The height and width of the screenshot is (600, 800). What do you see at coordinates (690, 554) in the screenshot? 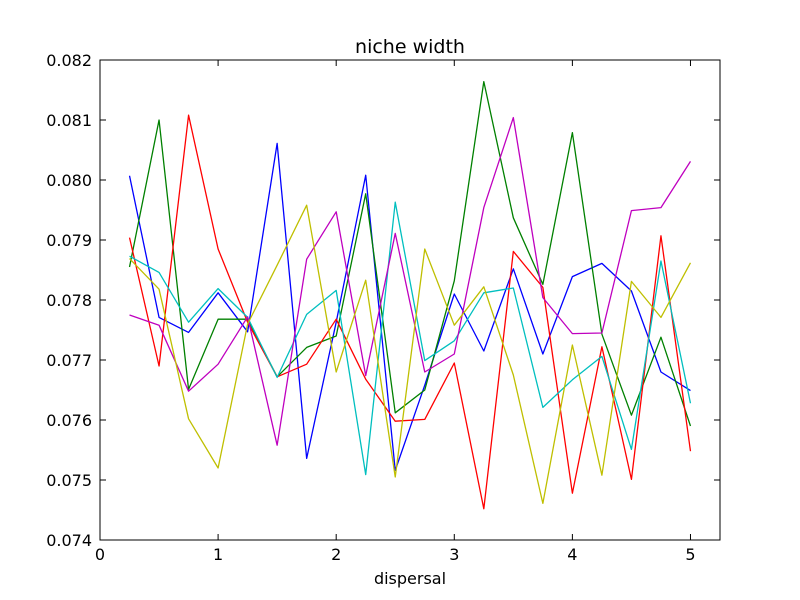
I see `x-tick-label: 5` at bounding box center [690, 554].